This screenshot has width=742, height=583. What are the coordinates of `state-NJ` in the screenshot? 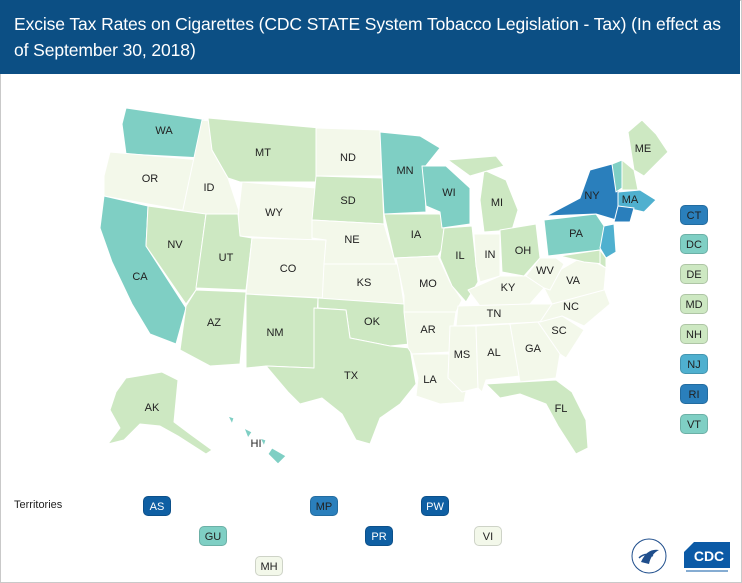 It's located at (608, 241).